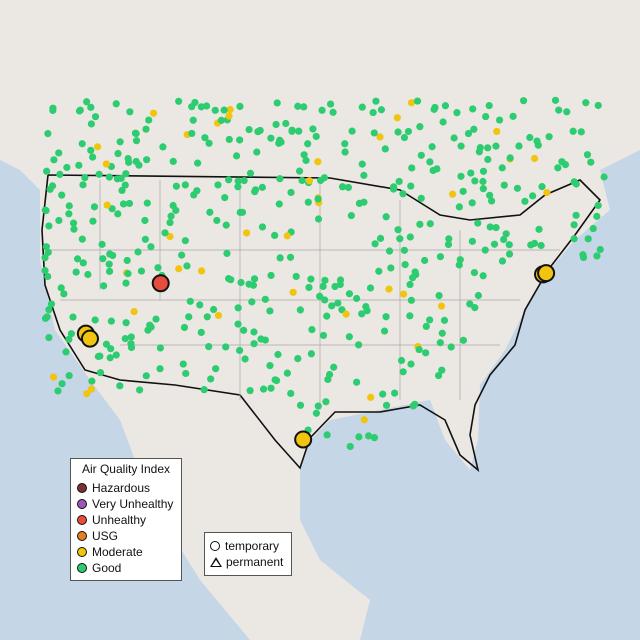  I want to click on monitor-marker-moderate, so click(546, 273).